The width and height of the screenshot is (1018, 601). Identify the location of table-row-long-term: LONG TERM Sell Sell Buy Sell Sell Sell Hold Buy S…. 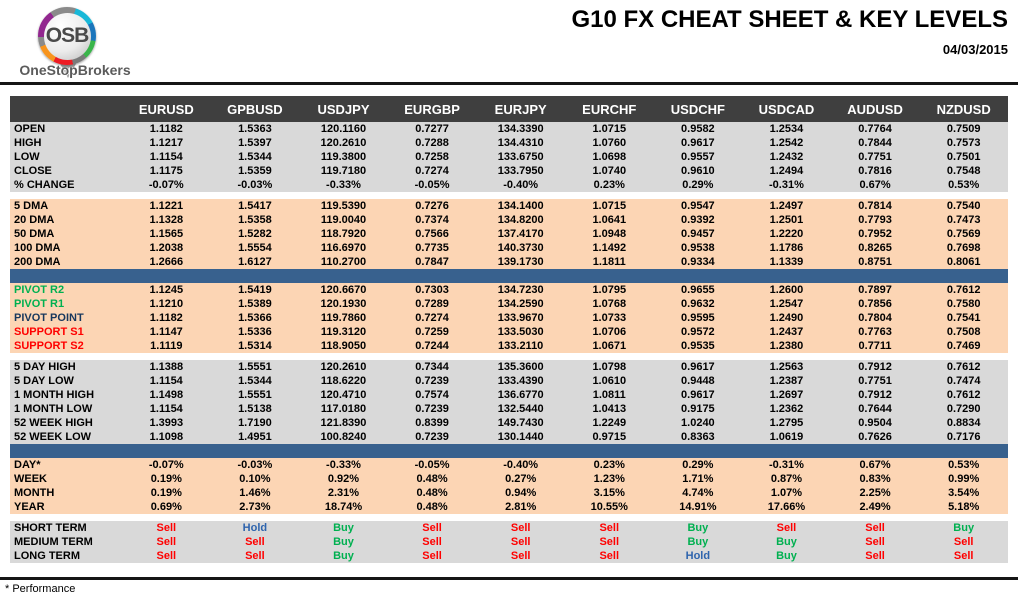
(509, 556).